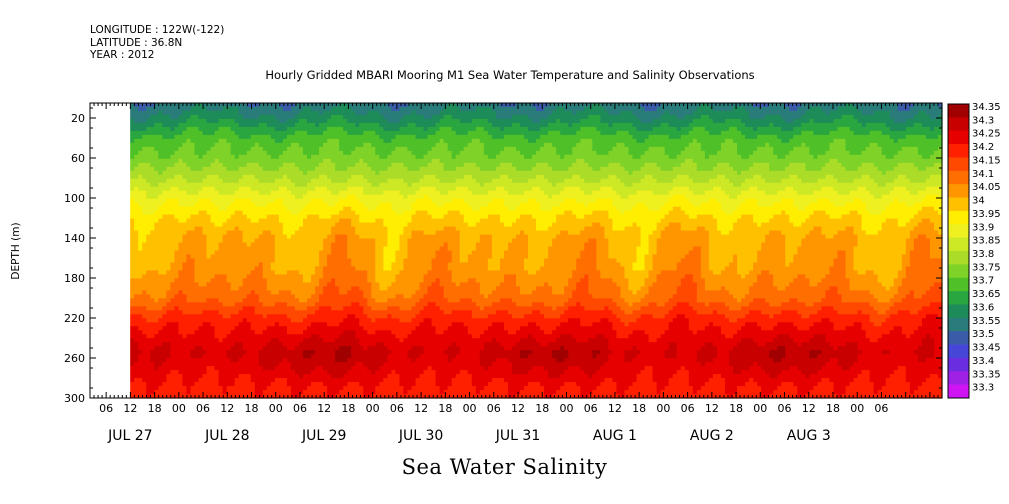 The image size is (1009, 504). Describe the element at coordinates (986, 321) in the screenshot. I see `colorbar-label: 33.55` at that location.